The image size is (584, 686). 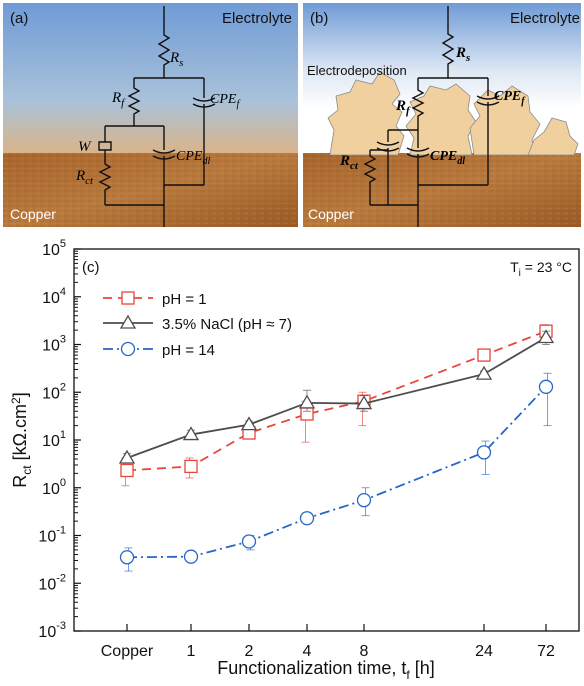 I want to click on cpe-f-a, so click(x=204, y=131).